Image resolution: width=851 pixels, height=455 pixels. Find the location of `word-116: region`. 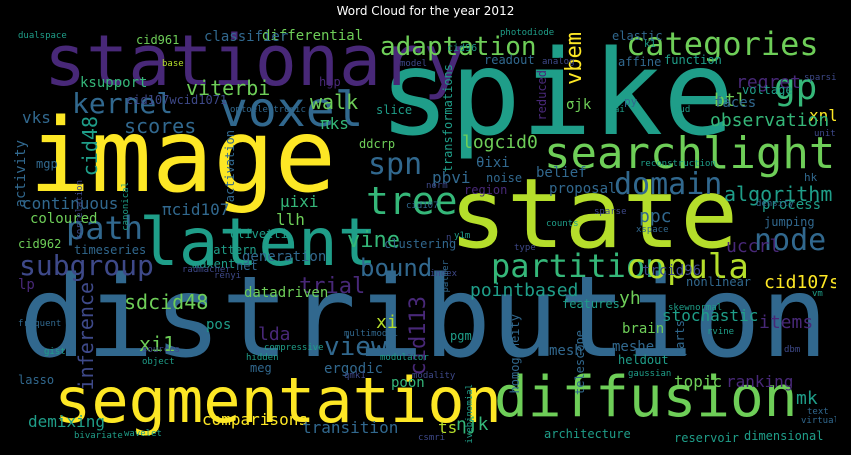

word-116: region is located at coordinates (486, 190).